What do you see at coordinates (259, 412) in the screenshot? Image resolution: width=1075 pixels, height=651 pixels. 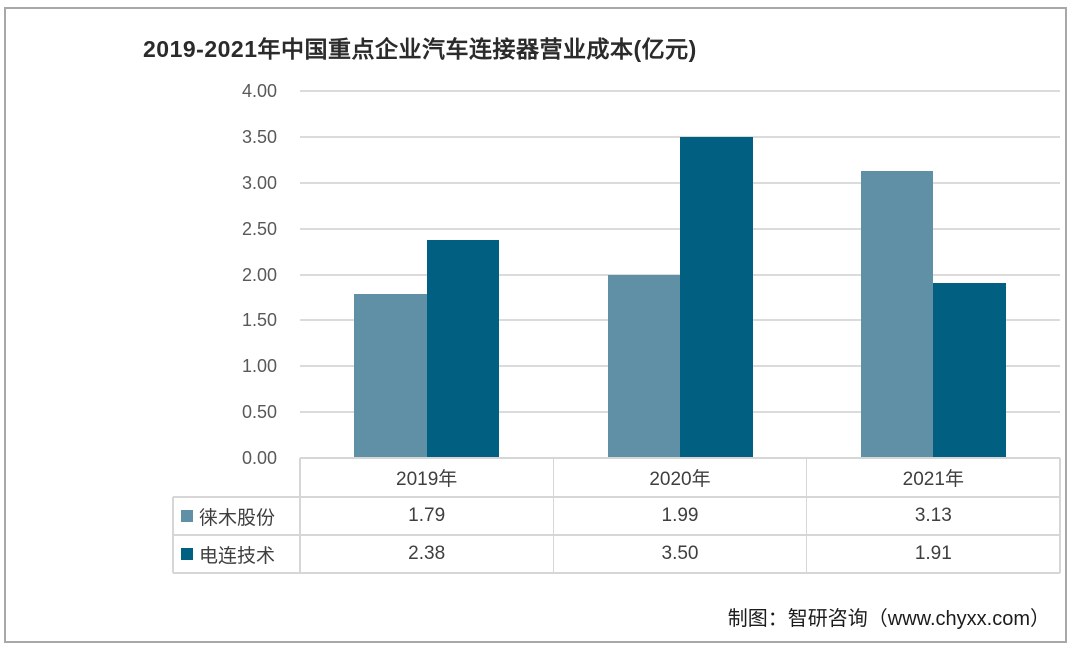 I see `y-axis-label: 0.50` at bounding box center [259, 412].